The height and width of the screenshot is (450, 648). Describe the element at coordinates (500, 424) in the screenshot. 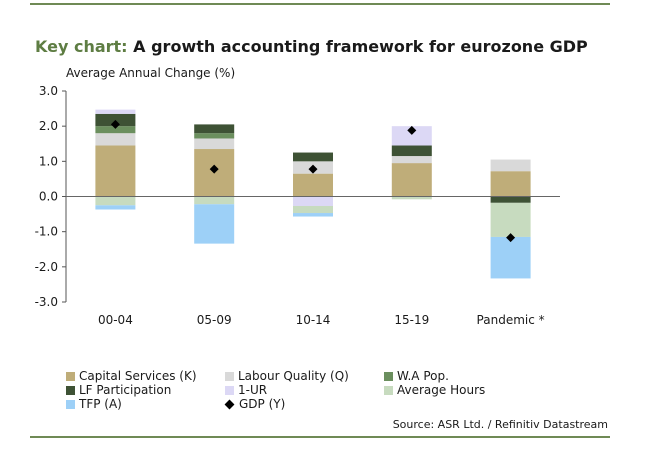

I see `source-note: Source: ASR Ltd. / Refinitiv Datastream` at that location.